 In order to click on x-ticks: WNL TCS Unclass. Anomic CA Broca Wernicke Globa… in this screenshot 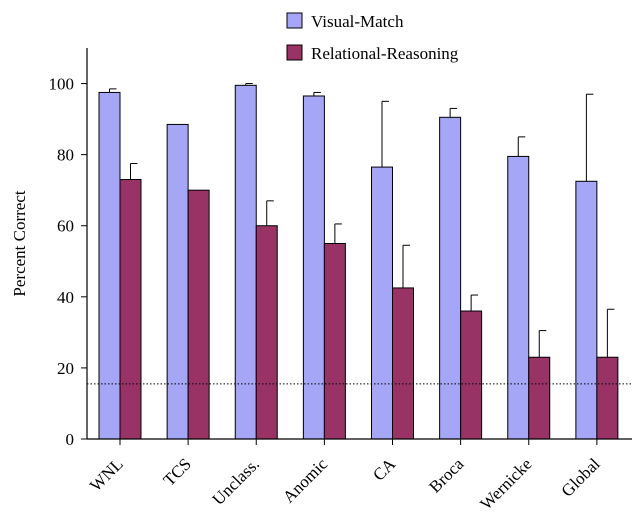, I will do `click(345, 476)`.